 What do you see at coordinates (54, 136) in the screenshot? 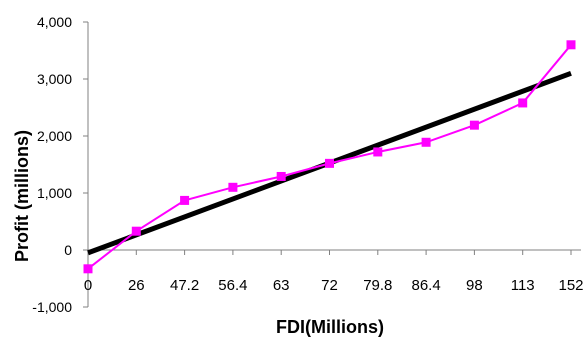
I see `y-tick-label: 2,000` at bounding box center [54, 136].